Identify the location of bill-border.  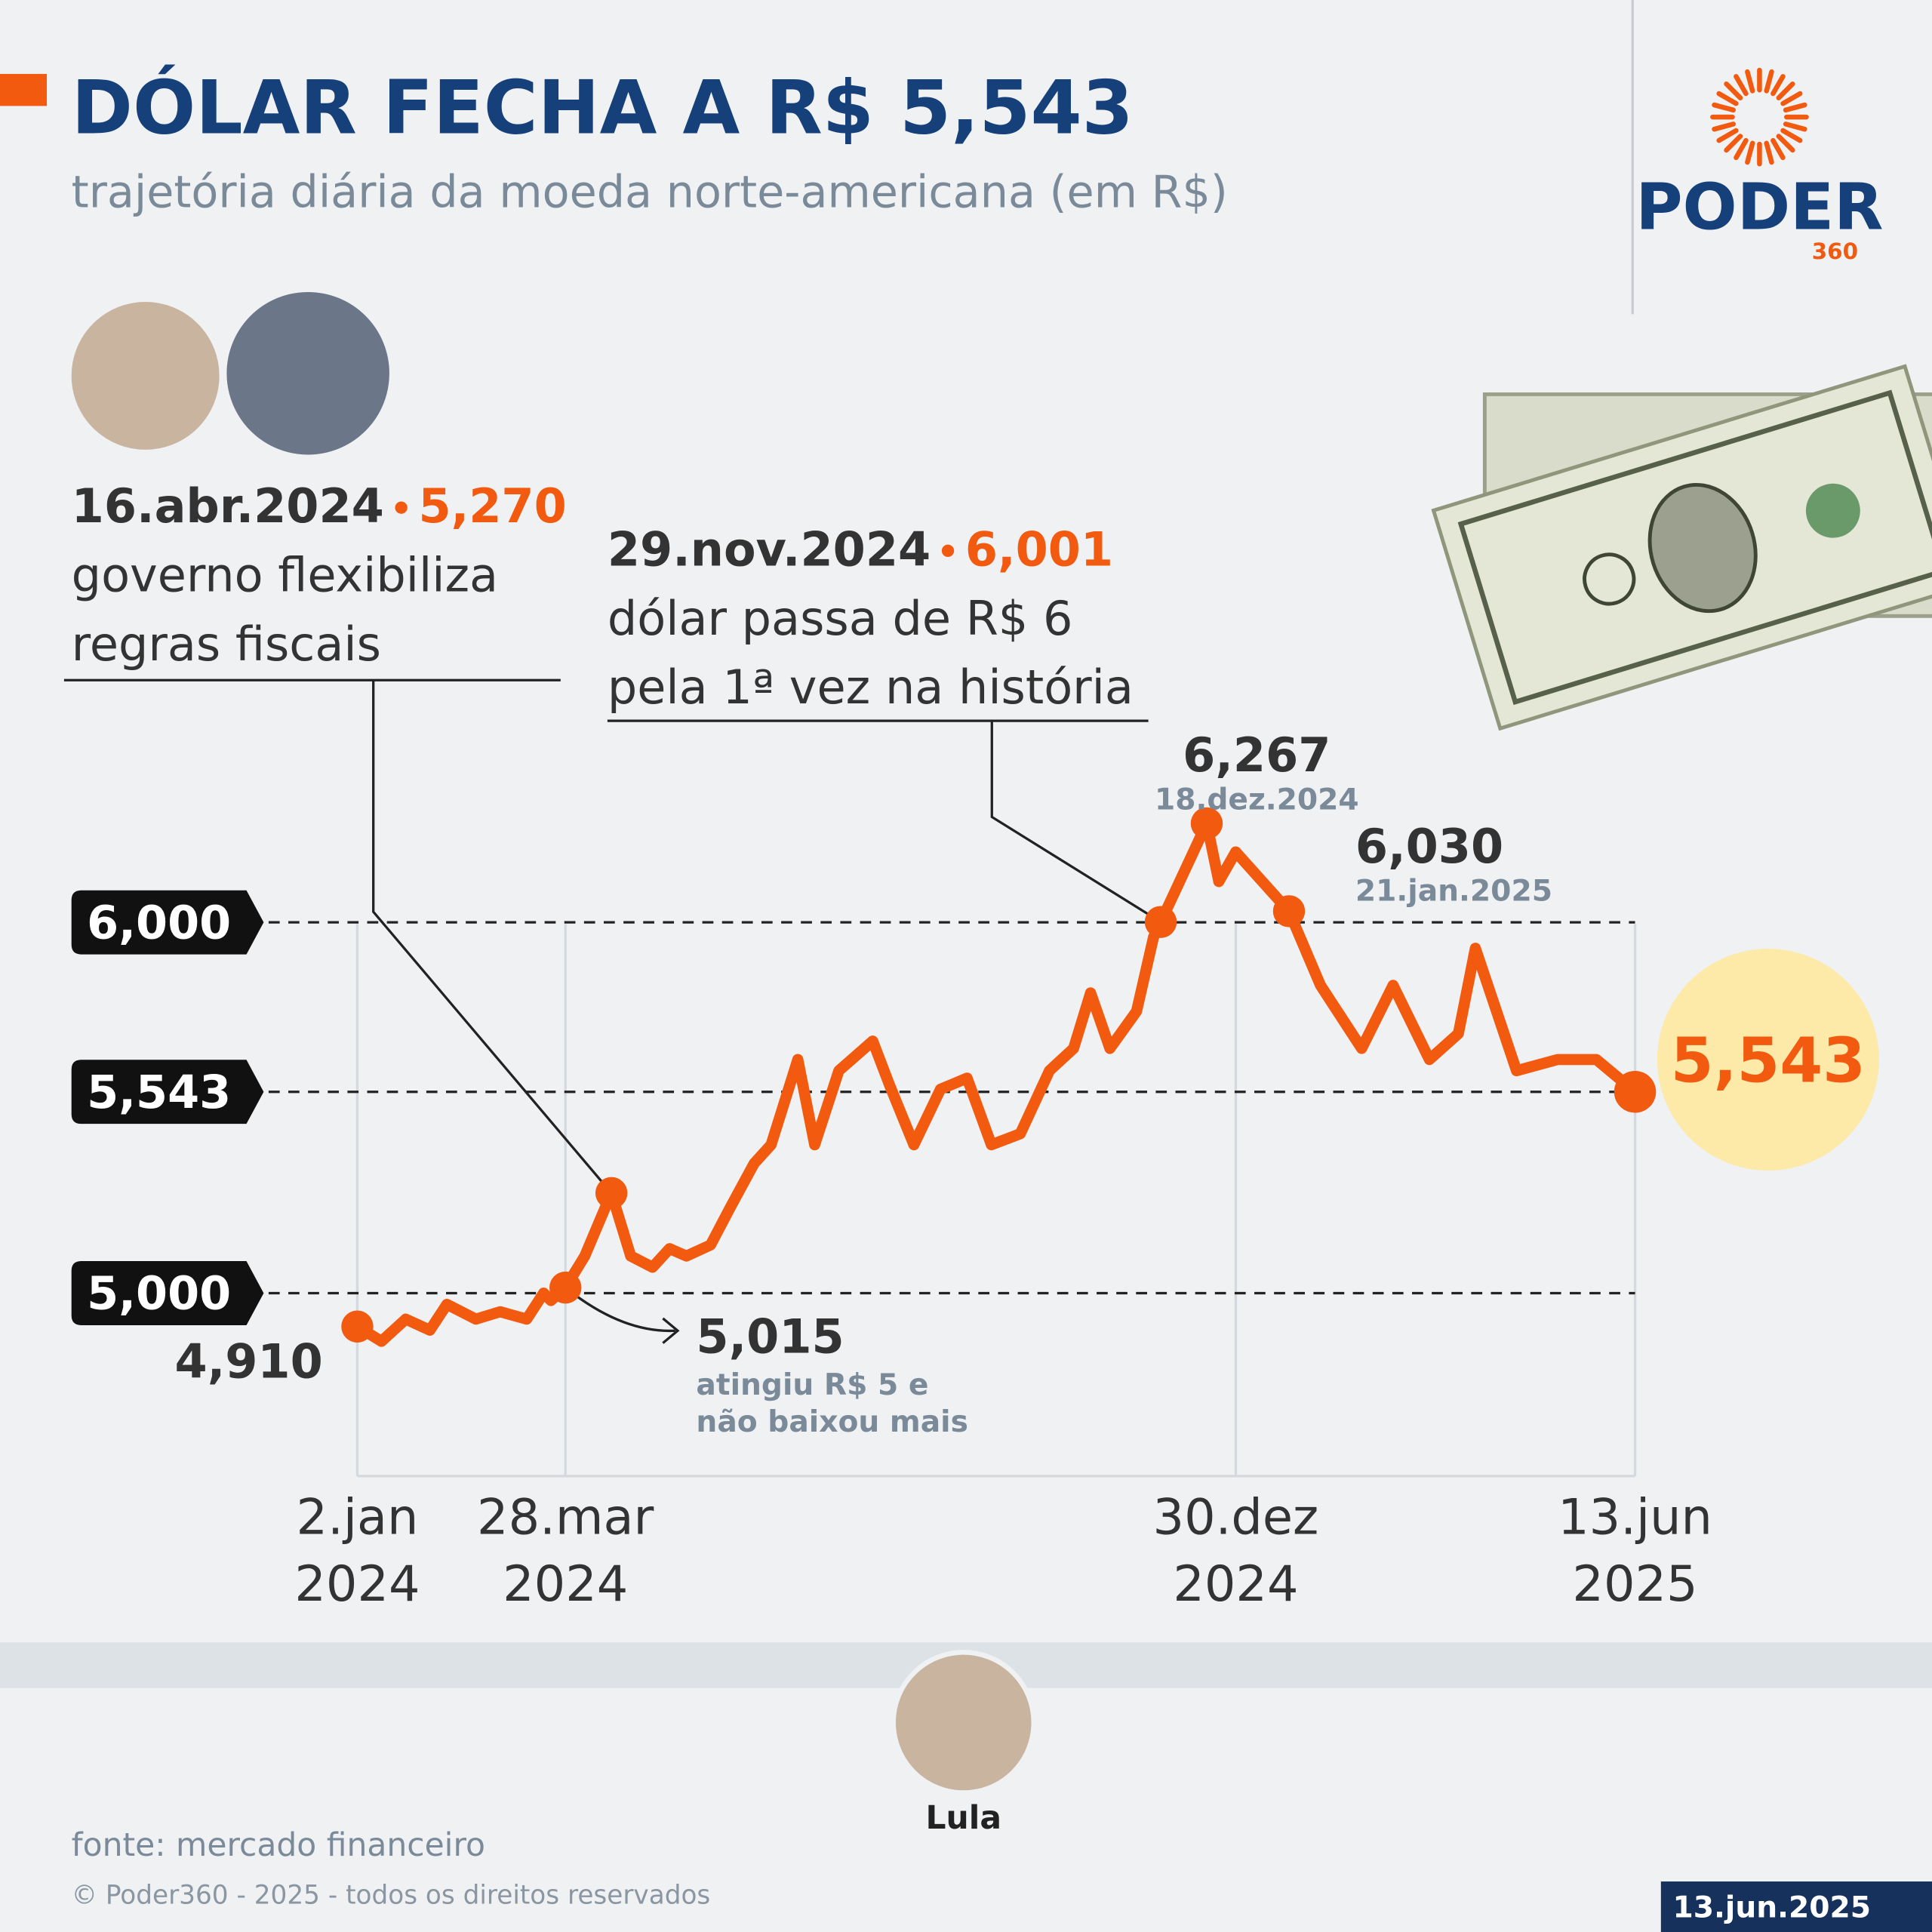
(1694, 547).